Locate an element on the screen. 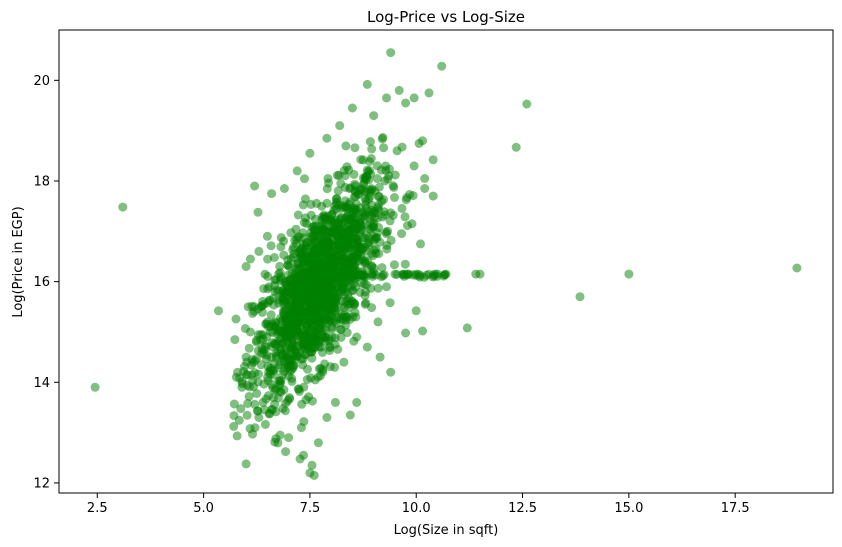 This screenshot has height=547, width=842. x-tick-label: 17.5 is located at coordinates (735, 508).